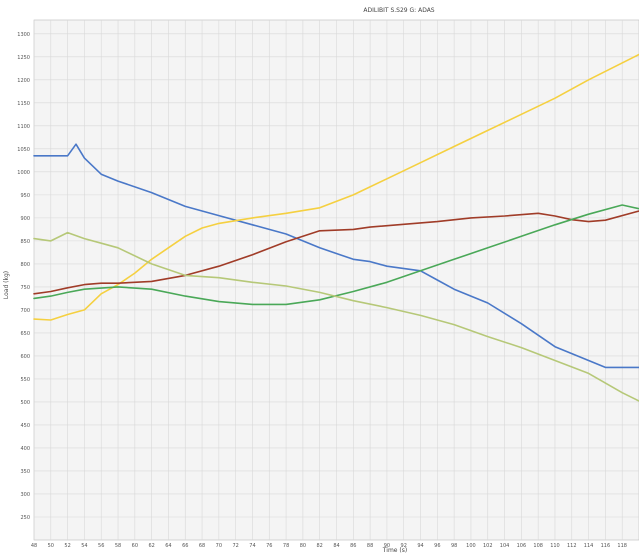 Image resolution: width=639 pixels, height=558 pixels. I want to click on y-tick-label: 1250, so click(23, 58).